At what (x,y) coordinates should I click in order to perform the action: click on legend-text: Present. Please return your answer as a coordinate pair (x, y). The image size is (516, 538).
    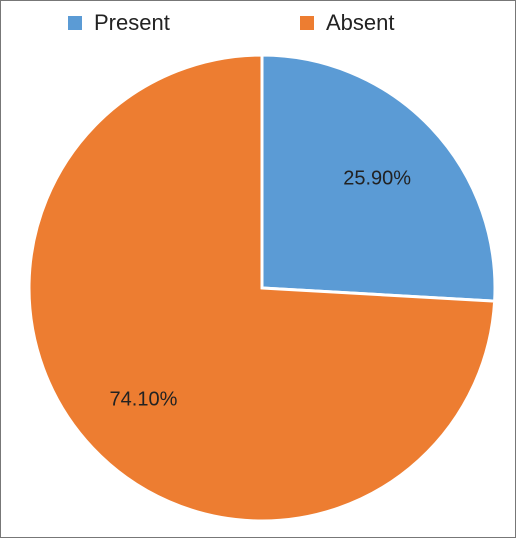
    Looking at the image, I should click on (132, 22).